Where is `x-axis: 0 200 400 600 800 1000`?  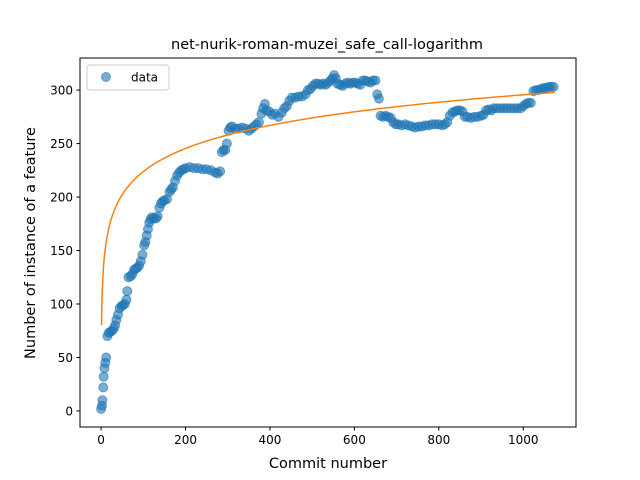 x-axis: 0 200 400 600 800 1000 is located at coordinates (318, 437).